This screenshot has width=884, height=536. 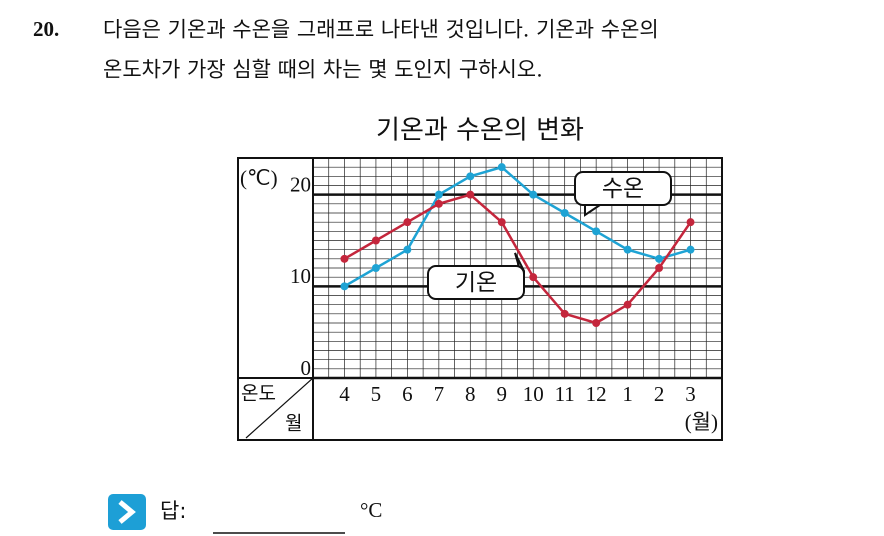 I want to click on callout-tail, so click(x=594, y=210).